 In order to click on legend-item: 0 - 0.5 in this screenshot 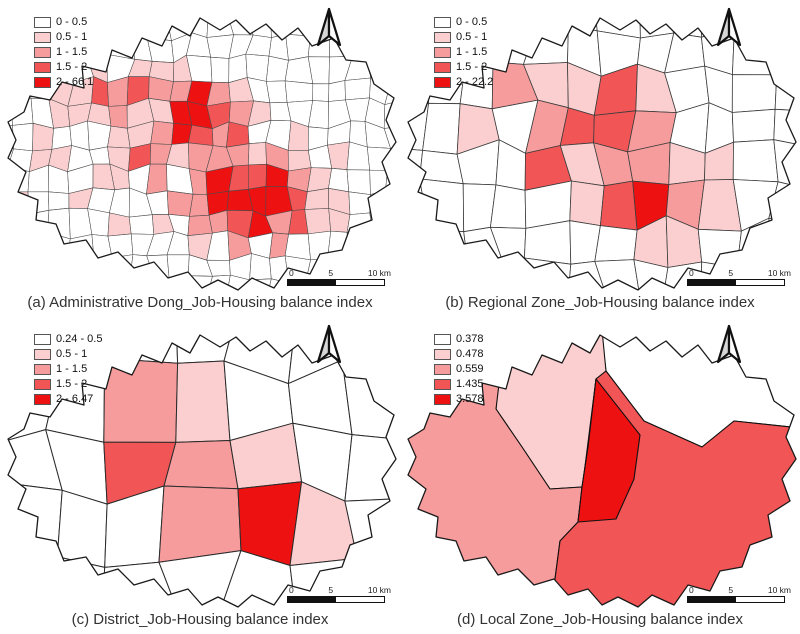, I will do `click(463, 22)`.